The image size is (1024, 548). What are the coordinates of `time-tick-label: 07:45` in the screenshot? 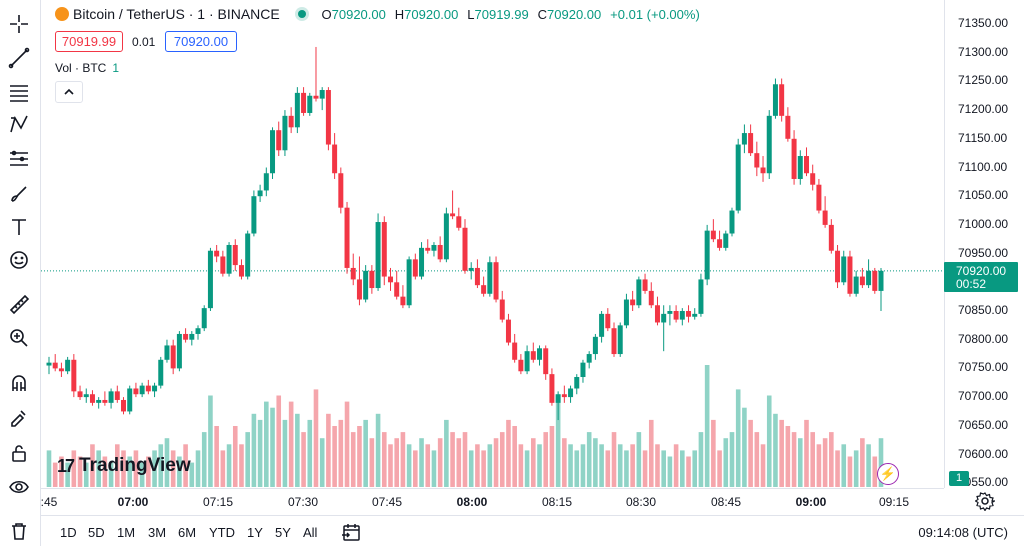 It's located at (387, 502).